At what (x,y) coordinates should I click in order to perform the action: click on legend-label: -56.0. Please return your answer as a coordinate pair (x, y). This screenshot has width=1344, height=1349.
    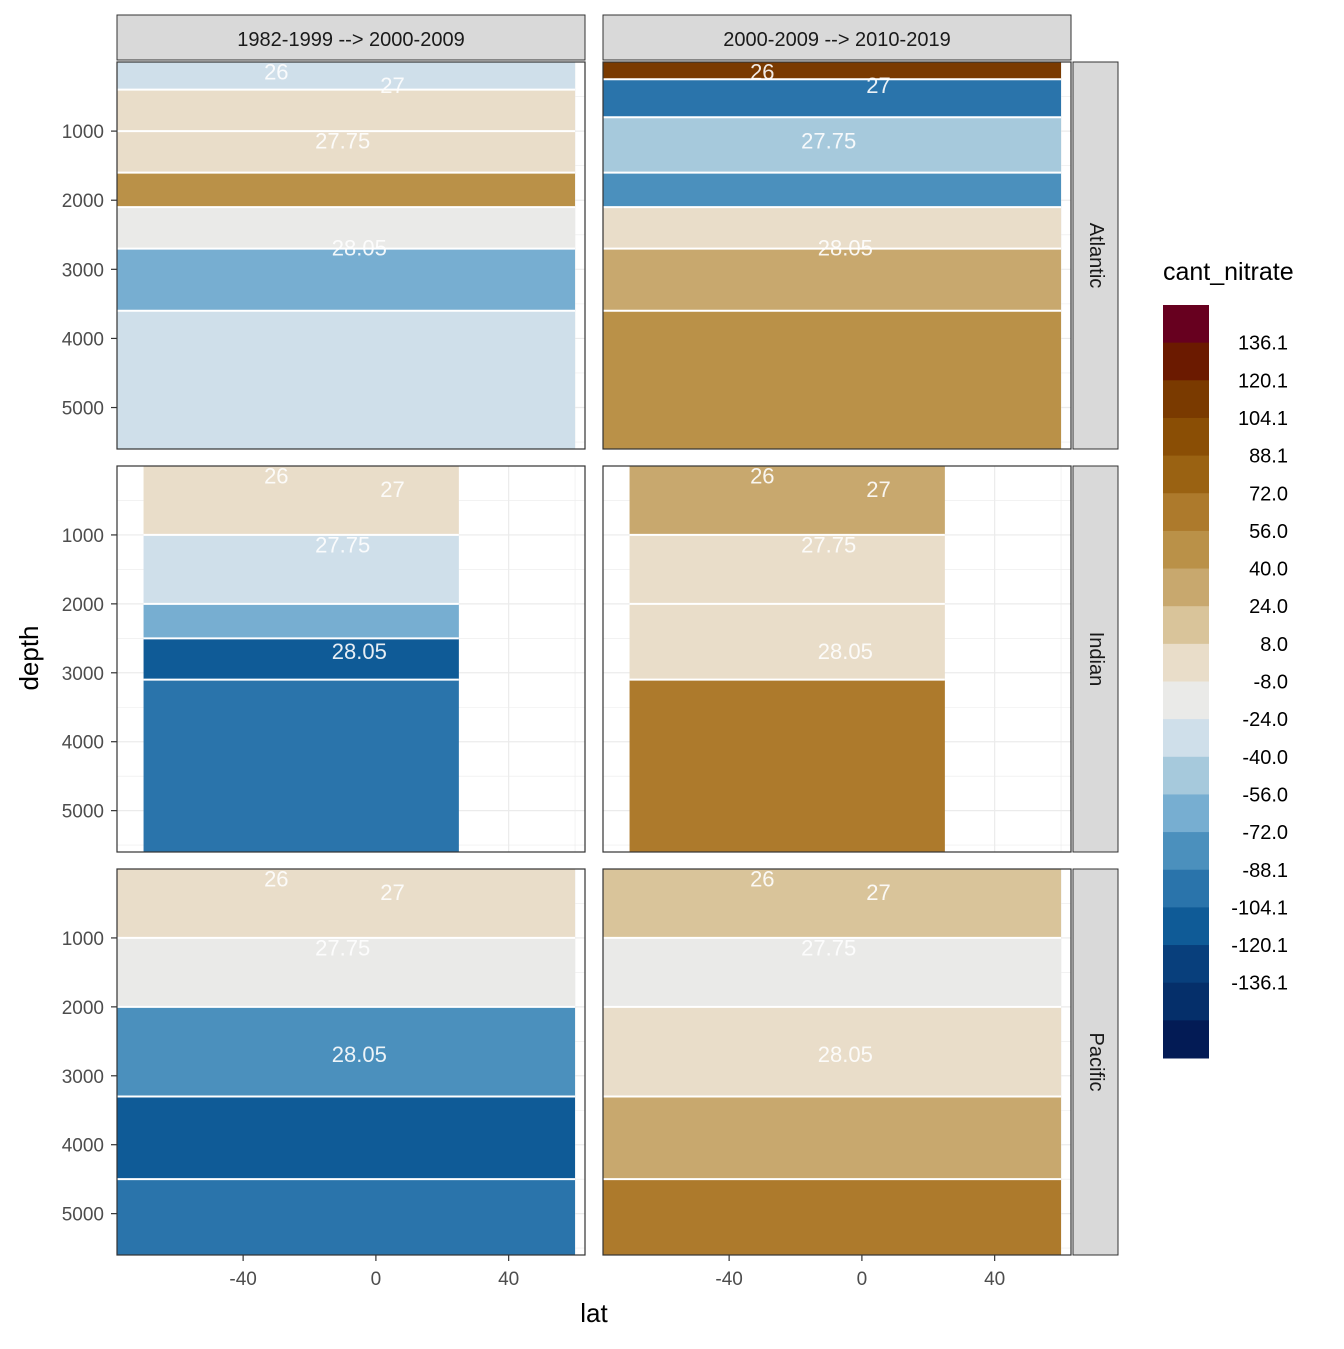
    Looking at the image, I should click on (1265, 795).